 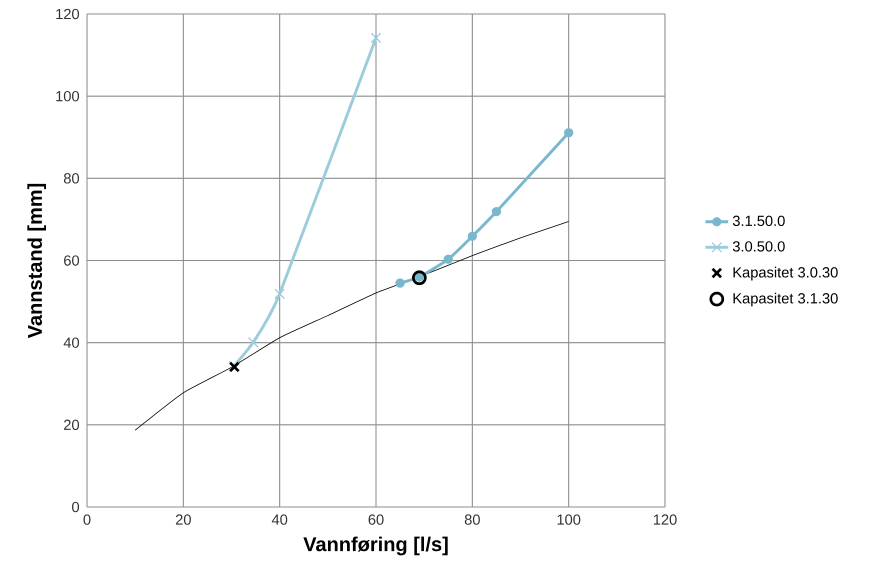 I want to click on y-tick-label: 80, so click(x=72, y=178).